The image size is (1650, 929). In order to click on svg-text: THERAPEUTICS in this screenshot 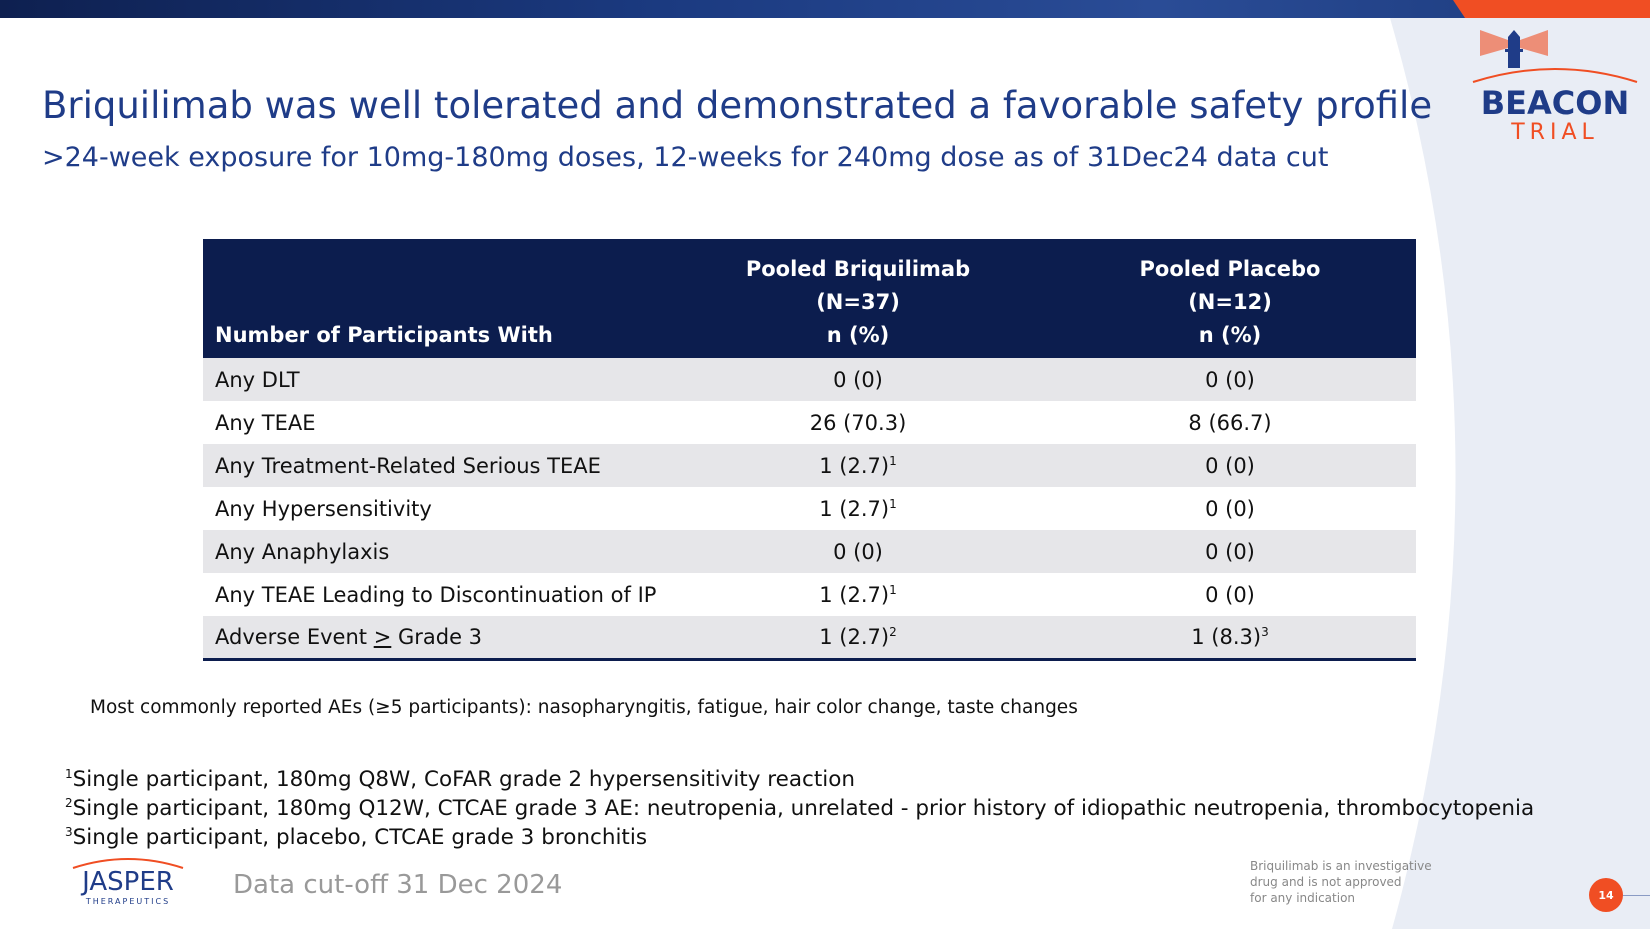, I will do `click(127, 901)`.